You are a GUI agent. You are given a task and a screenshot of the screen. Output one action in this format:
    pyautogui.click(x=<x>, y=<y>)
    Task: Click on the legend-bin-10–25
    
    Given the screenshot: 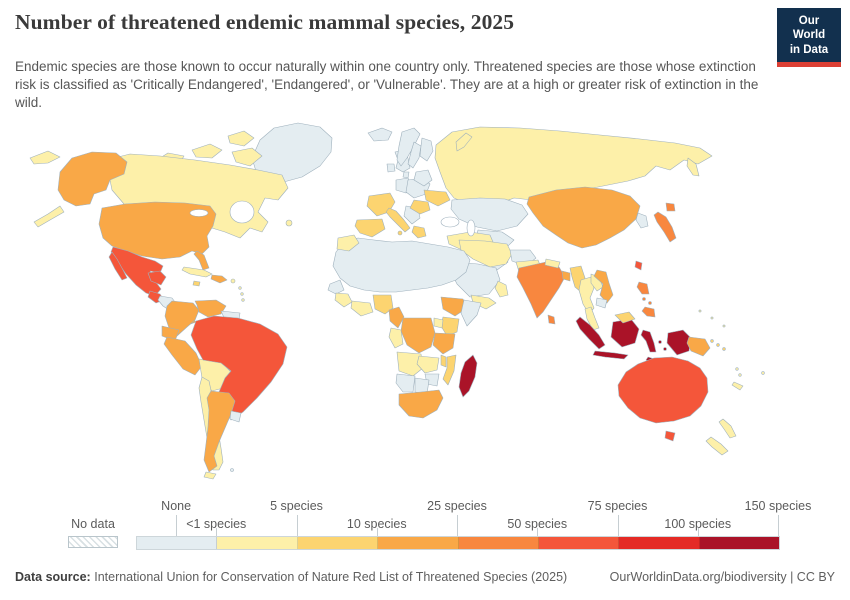 What is the action you would take?
    pyautogui.click(x=418, y=543)
    